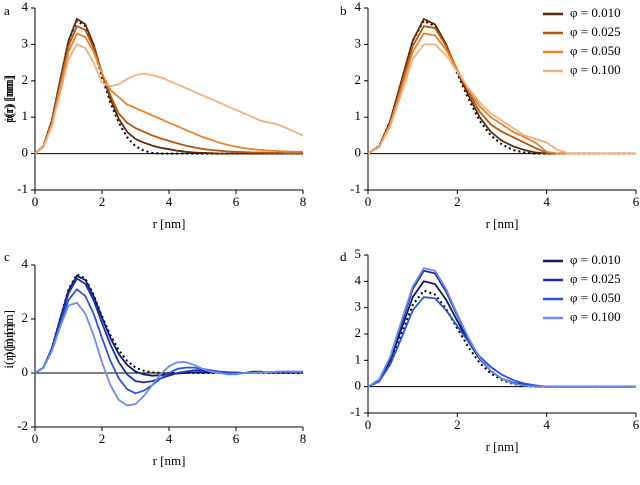 This screenshot has width=640, height=485. Describe the element at coordinates (358, 253) in the screenshot. I see `y-tick-label: 5` at that location.